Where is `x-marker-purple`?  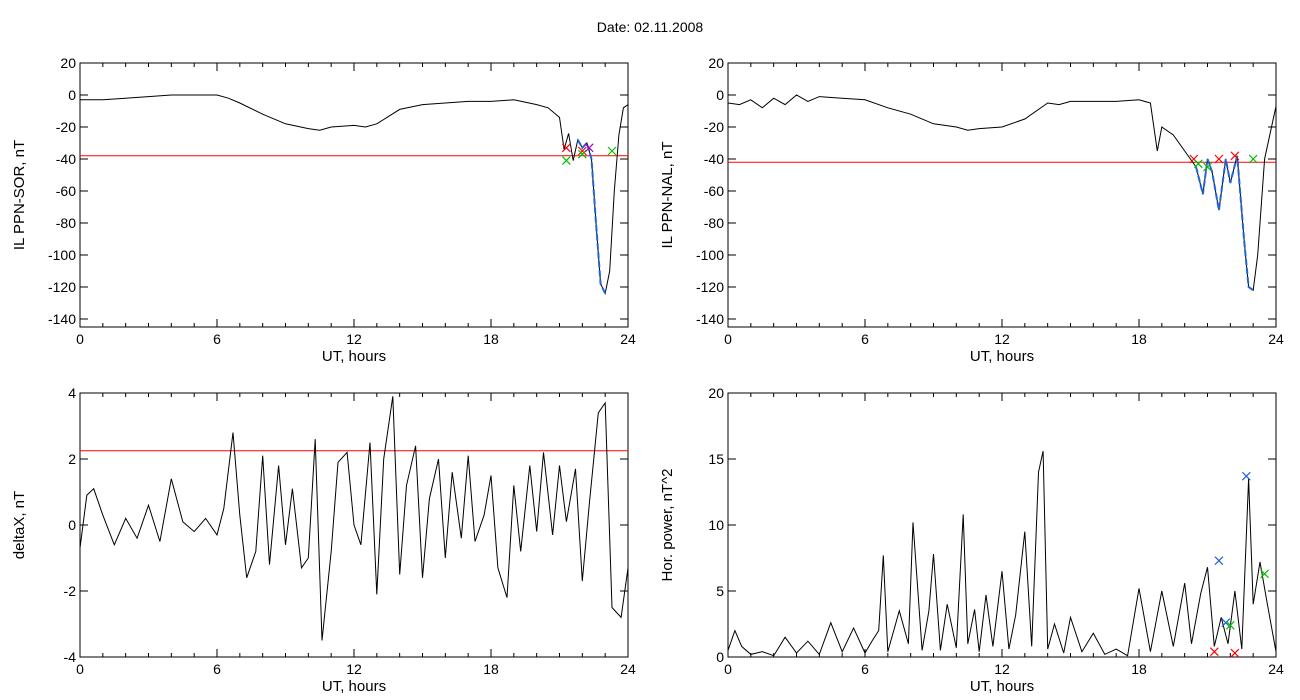 x-marker-purple is located at coordinates (589, 148).